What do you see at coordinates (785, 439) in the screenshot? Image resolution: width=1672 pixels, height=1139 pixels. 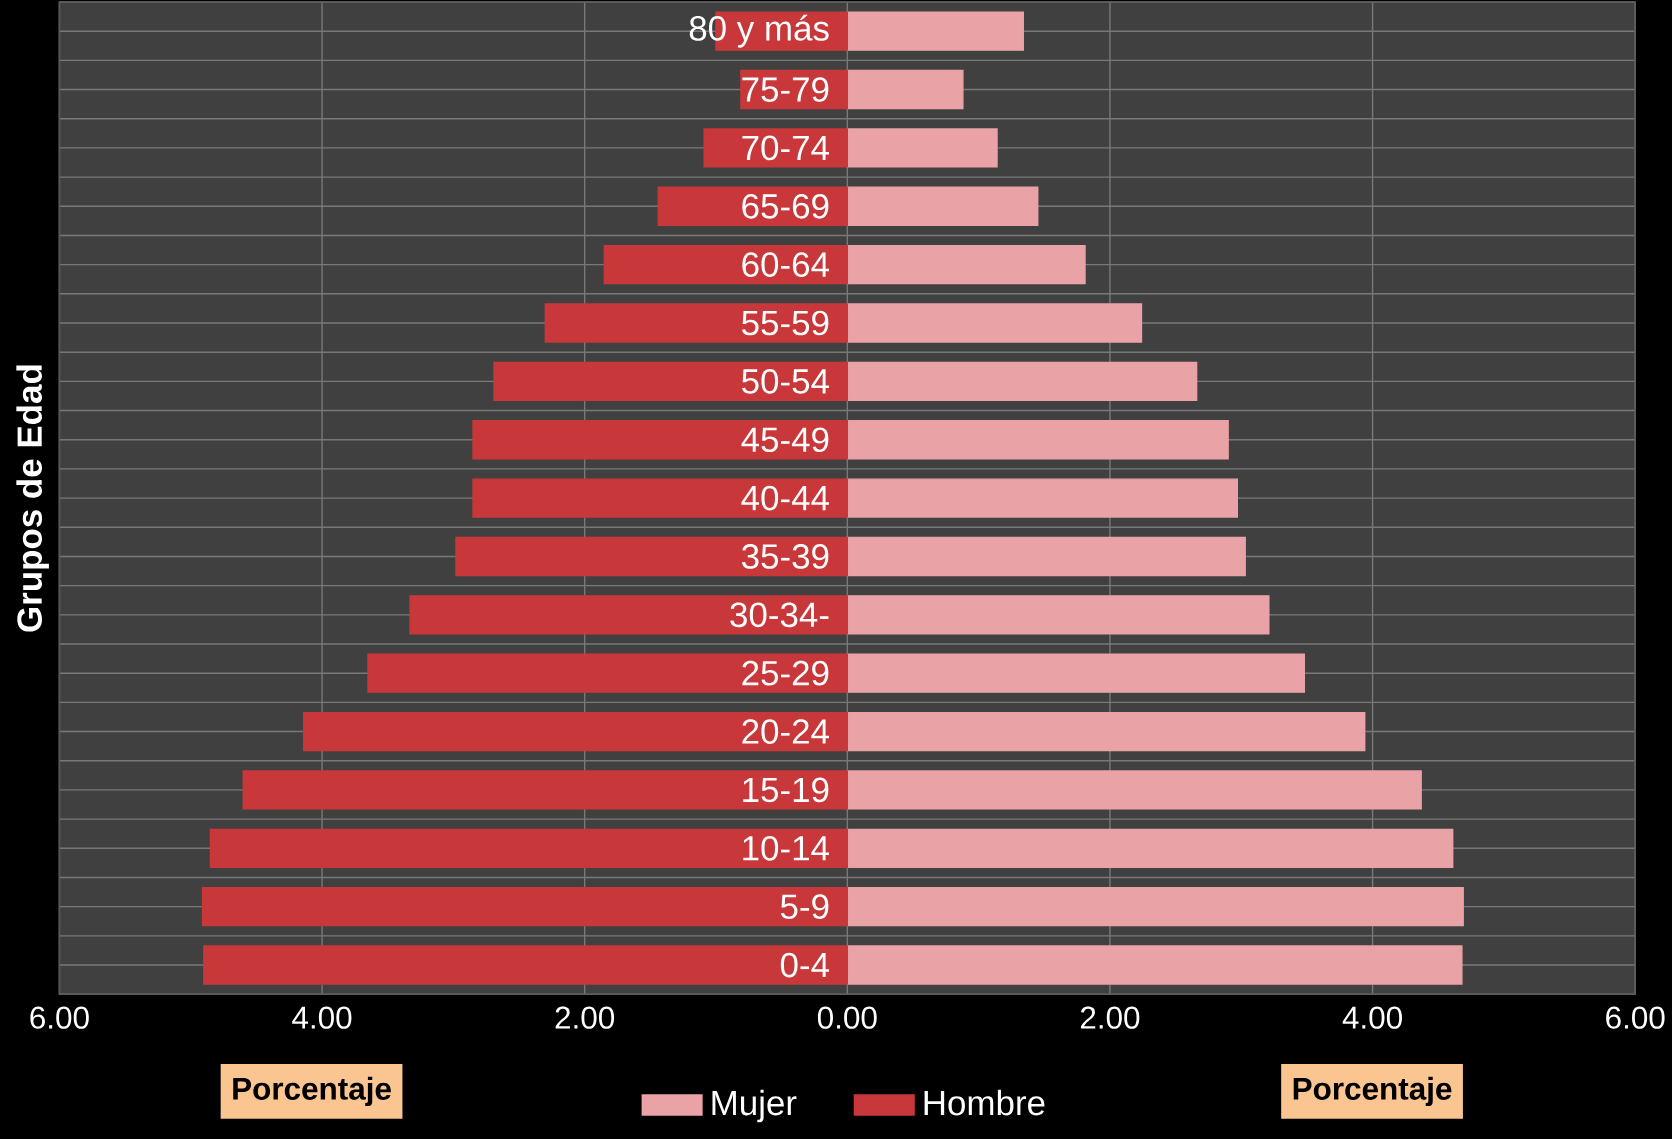 I see `y-tick-label: 45-49` at bounding box center [785, 439].